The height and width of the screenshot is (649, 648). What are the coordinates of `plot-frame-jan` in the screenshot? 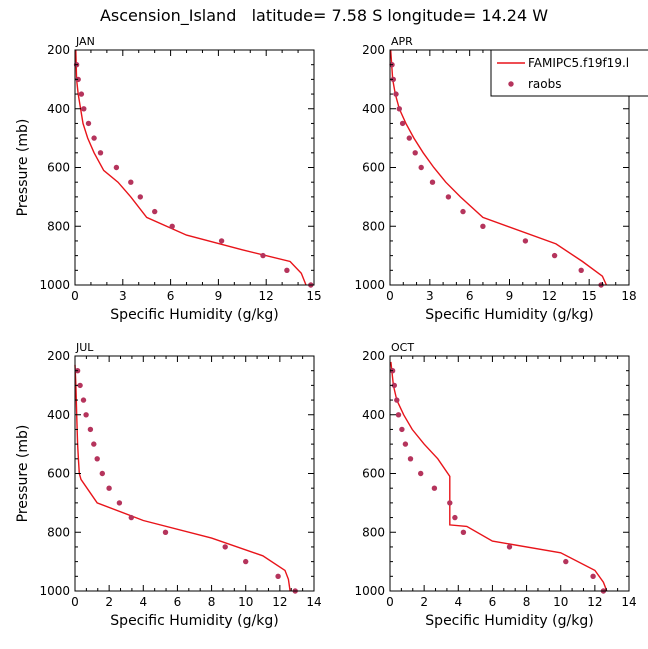 It's located at (194, 167).